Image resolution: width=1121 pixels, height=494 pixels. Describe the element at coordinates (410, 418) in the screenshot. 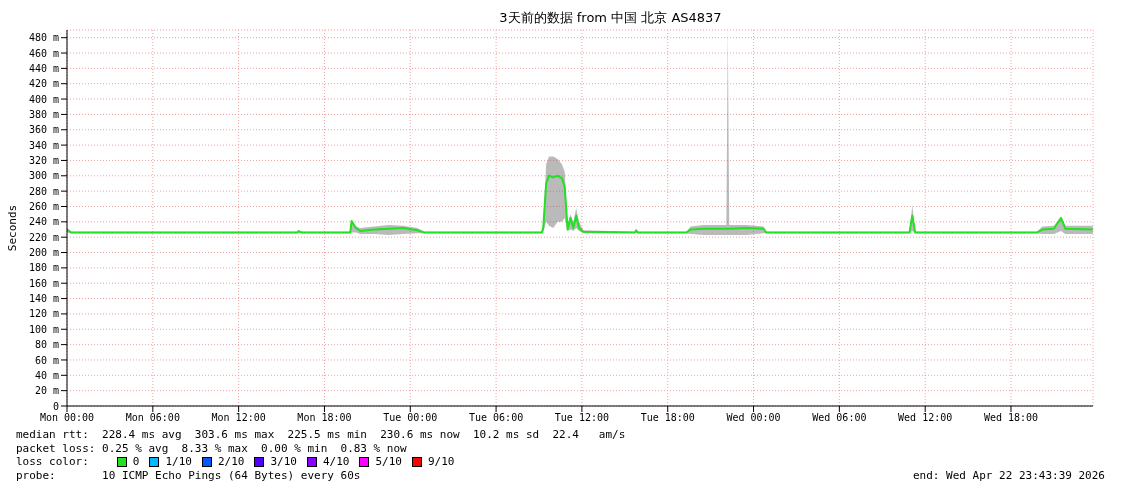

I see `x-tick-label: Tue 00:00` at that location.